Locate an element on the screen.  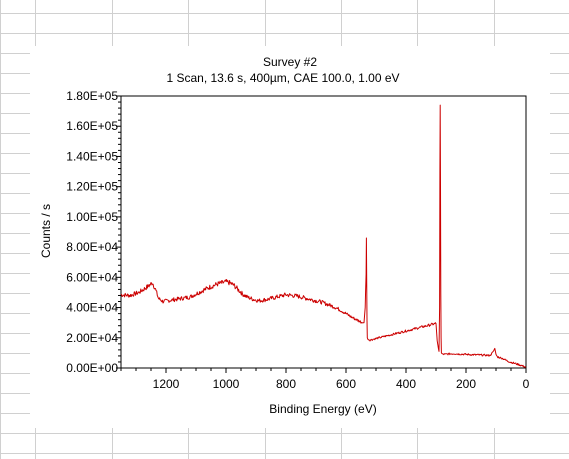
y-axis-label: Counts / s is located at coordinates (46, 231).